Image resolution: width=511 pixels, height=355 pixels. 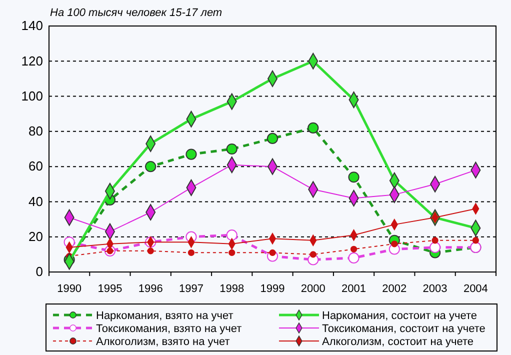 I want to click on chart-title: На 100 тысяч человек 15-17 лет, so click(x=136, y=13).